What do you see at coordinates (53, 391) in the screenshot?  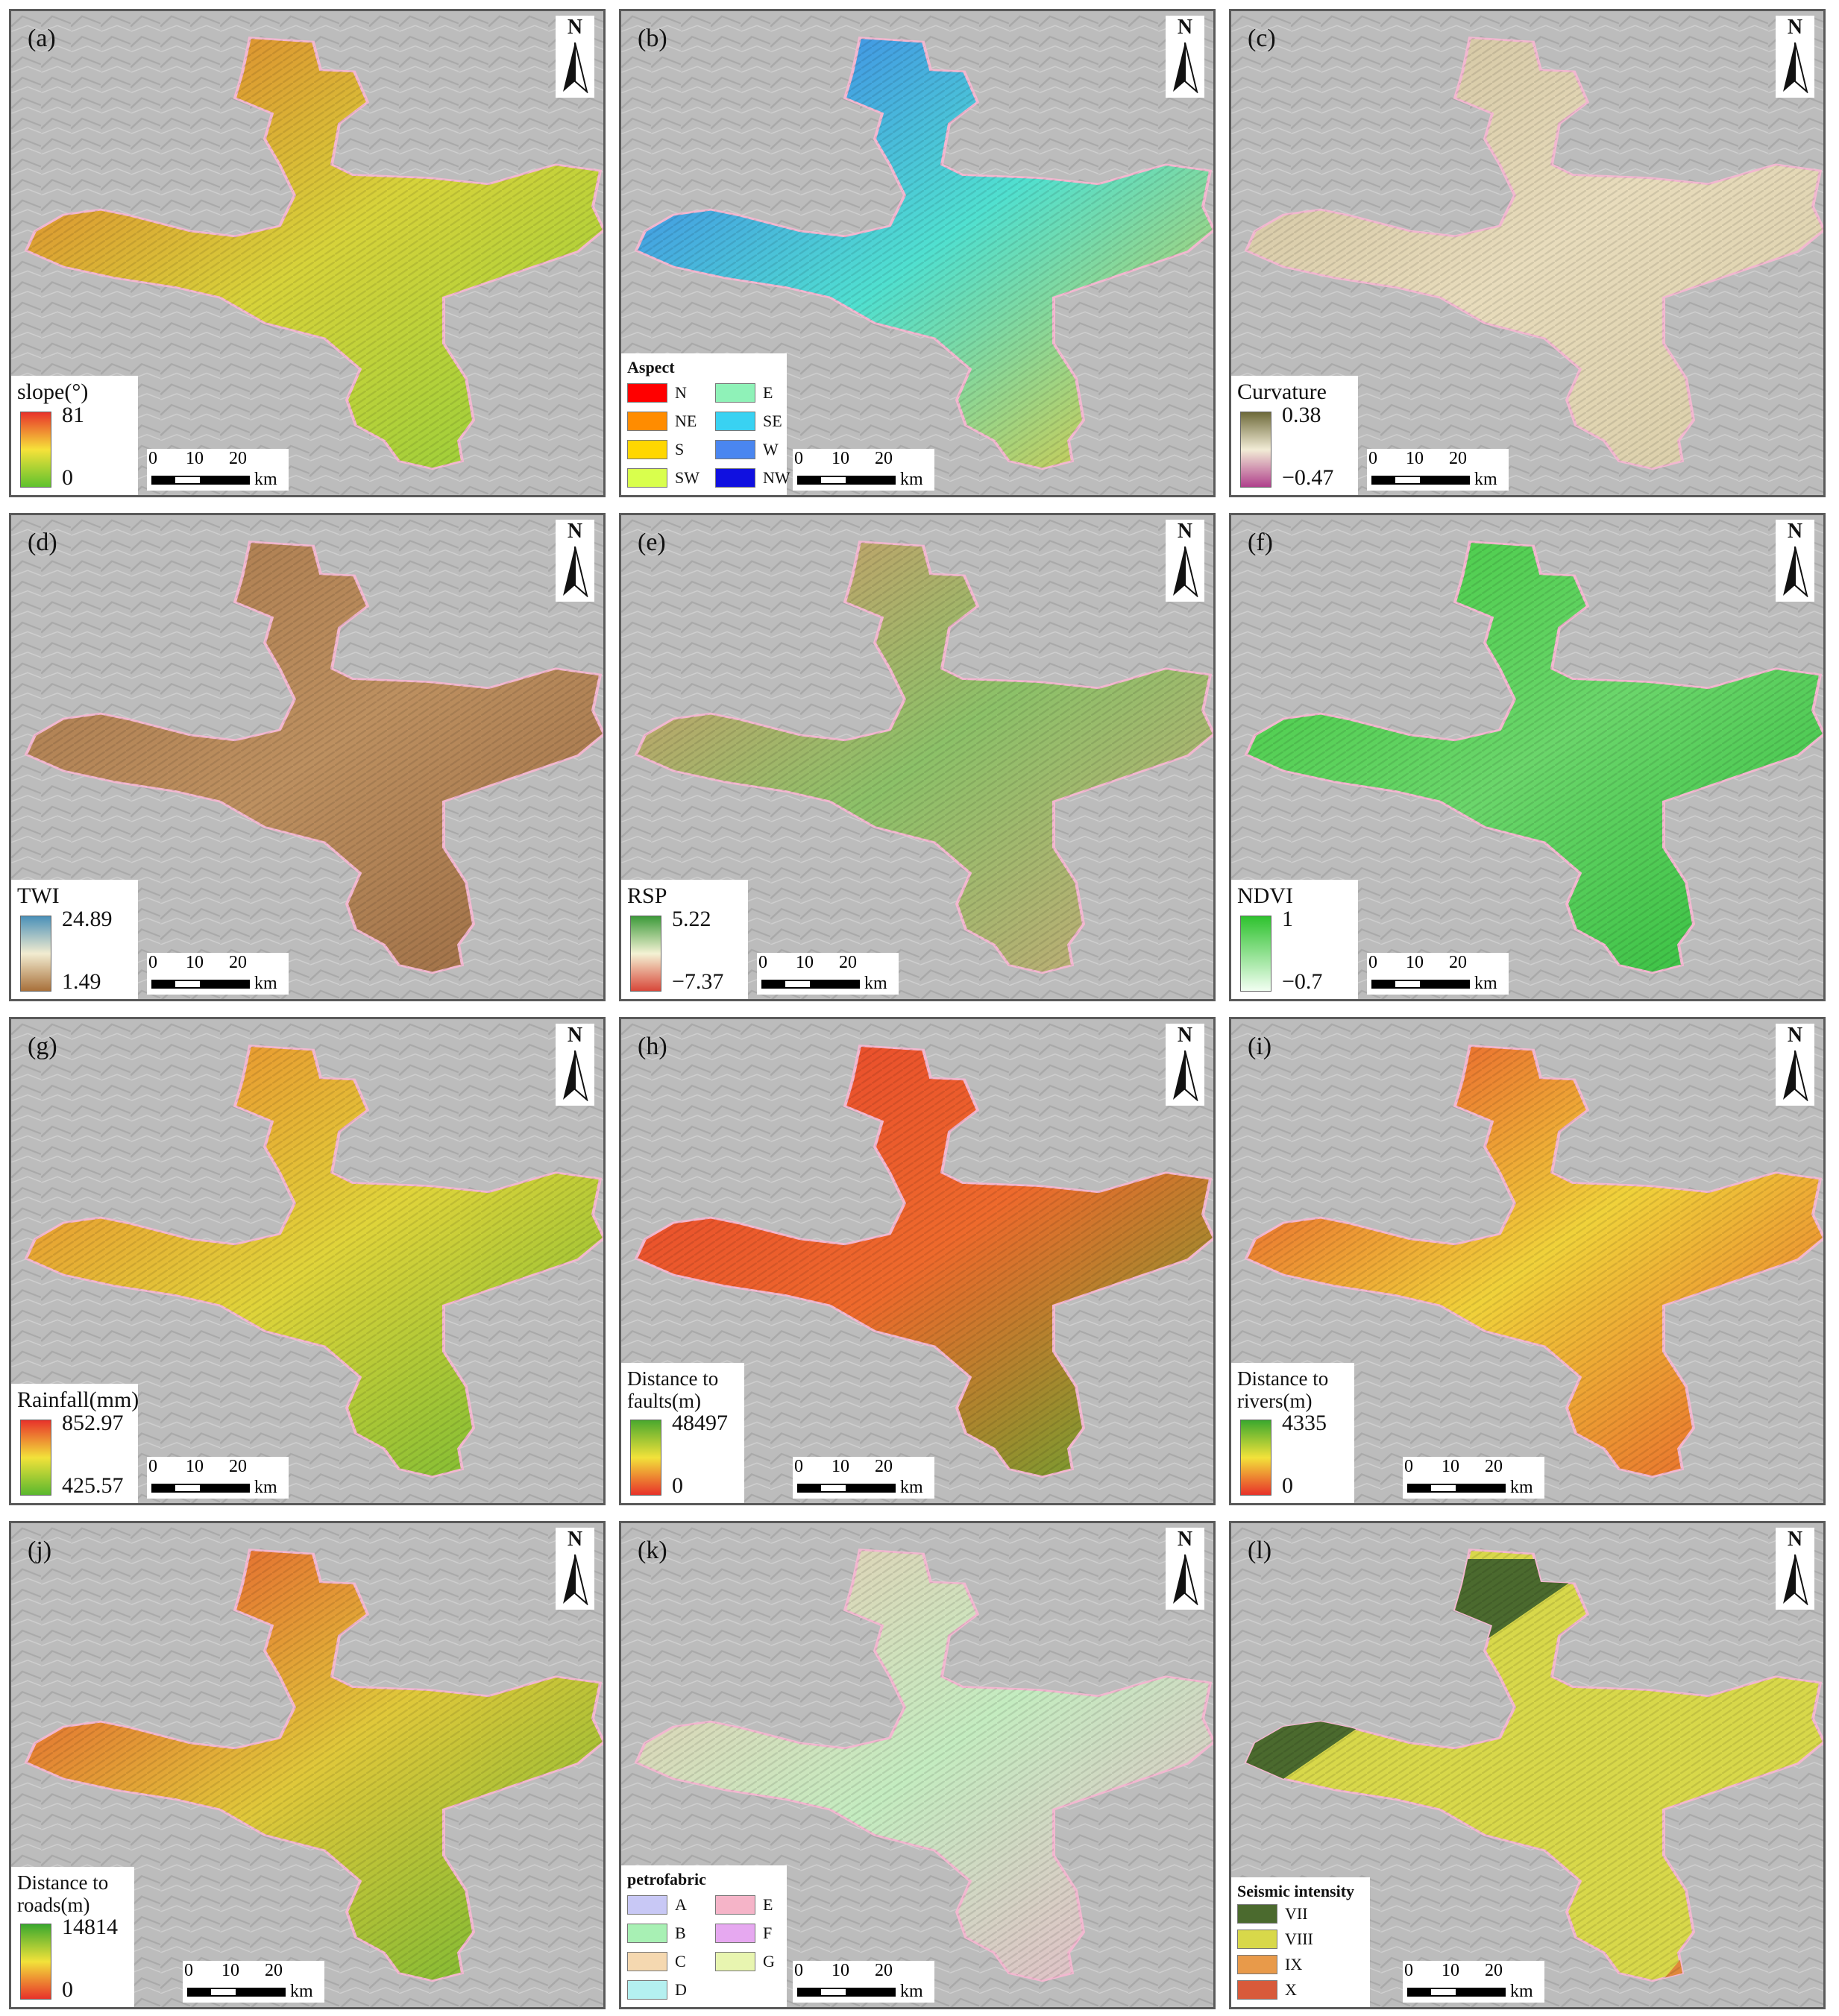 I see `legend-title: slope(°)` at bounding box center [53, 391].